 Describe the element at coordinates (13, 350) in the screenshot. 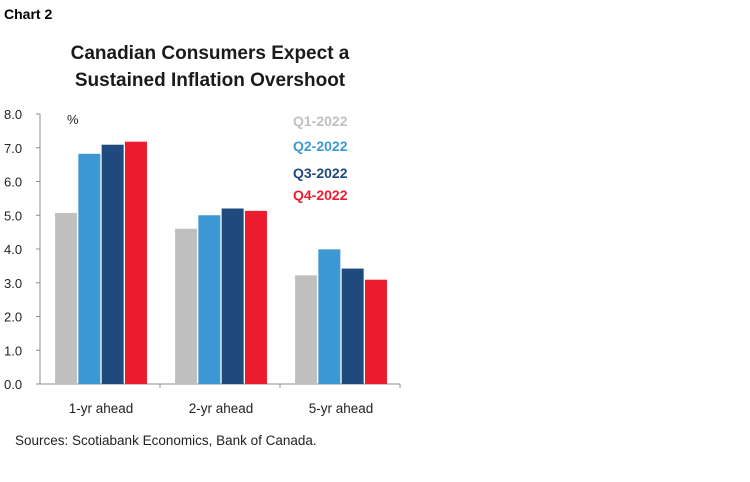

I see `y-tick-label: 1.0` at that location.